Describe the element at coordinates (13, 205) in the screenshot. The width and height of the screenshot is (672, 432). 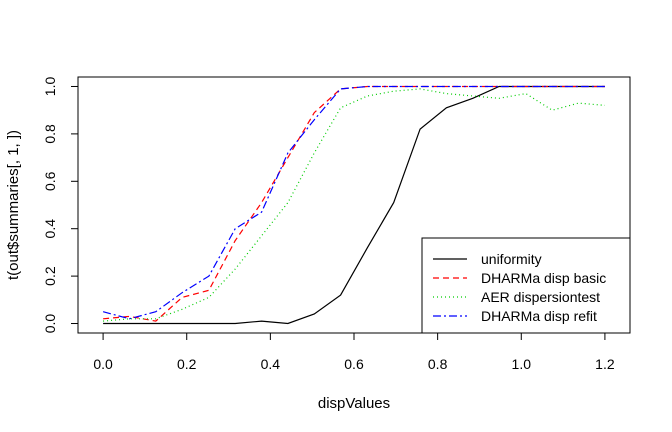
I see `y-axis-label: t(out$summaries[, 1, ])` at that location.